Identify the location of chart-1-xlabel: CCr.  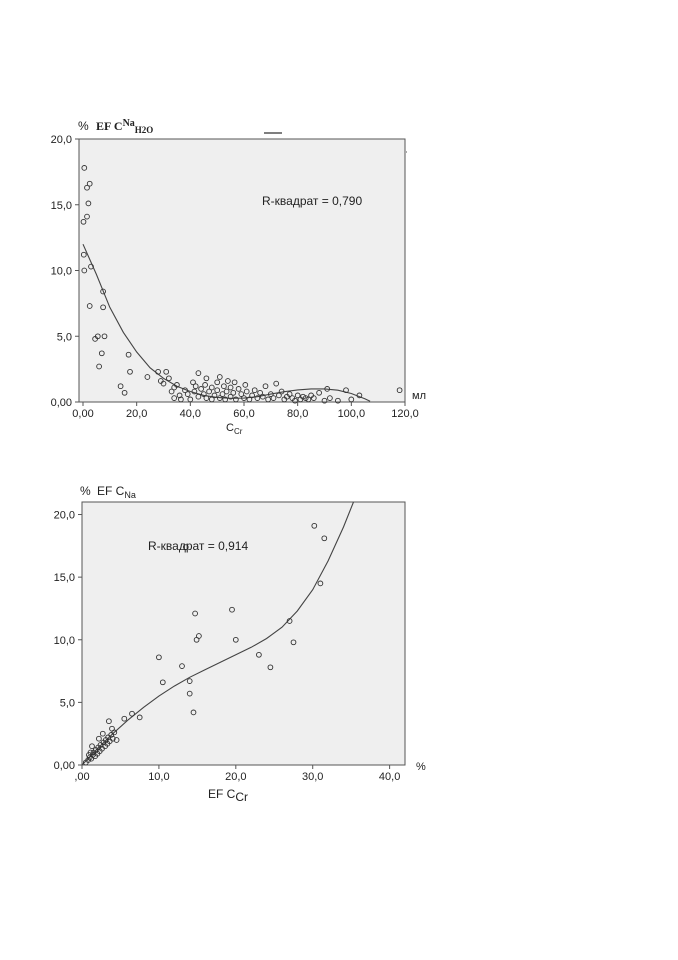
(234, 429).